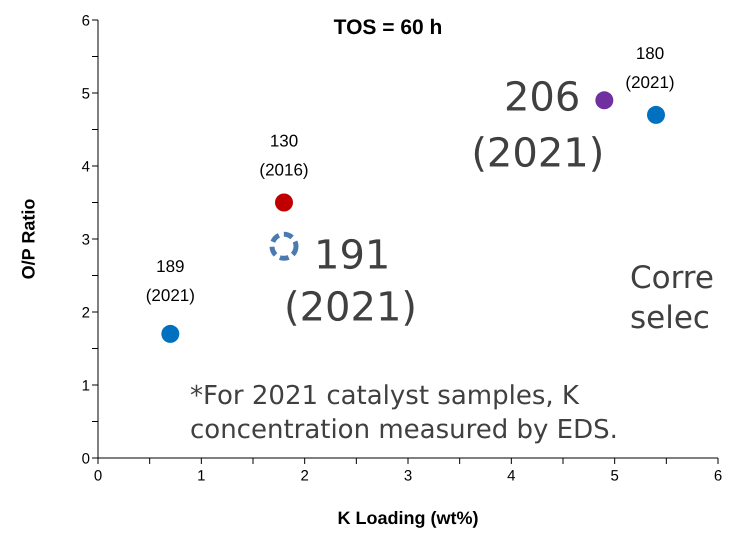 The height and width of the screenshot is (537, 730). Describe the element at coordinates (408, 518) in the screenshot. I see `x-axis-title: K Loading (wt%)` at that location.